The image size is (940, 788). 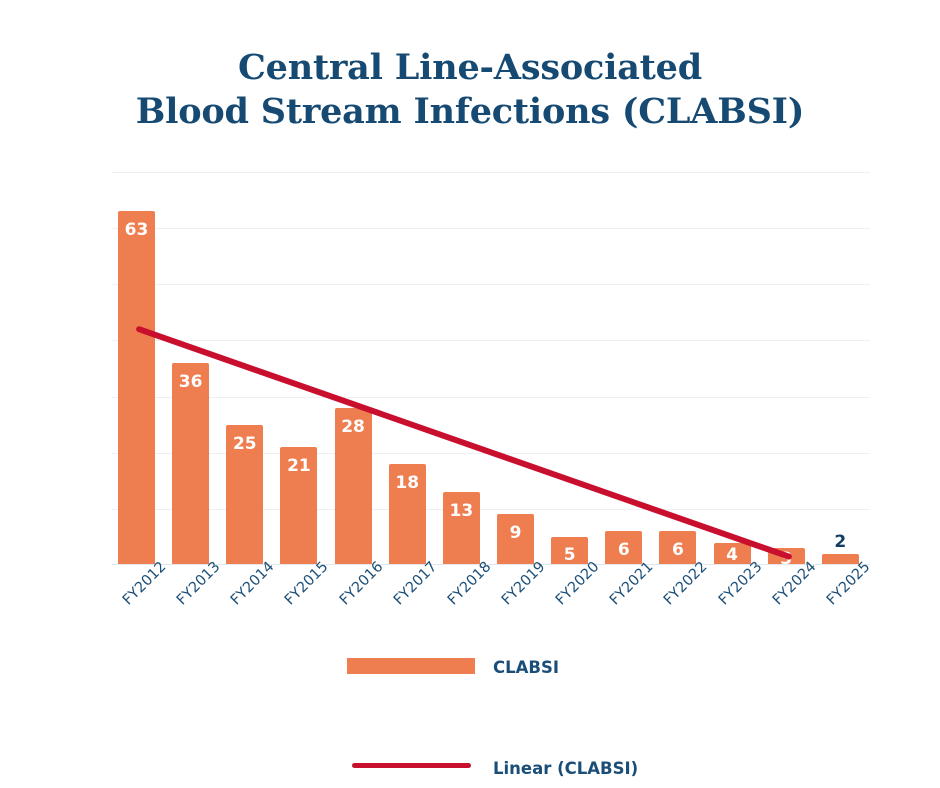 What do you see at coordinates (578, 583) in the screenshot?
I see `x-tick-label: FY2020` at bounding box center [578, 583].